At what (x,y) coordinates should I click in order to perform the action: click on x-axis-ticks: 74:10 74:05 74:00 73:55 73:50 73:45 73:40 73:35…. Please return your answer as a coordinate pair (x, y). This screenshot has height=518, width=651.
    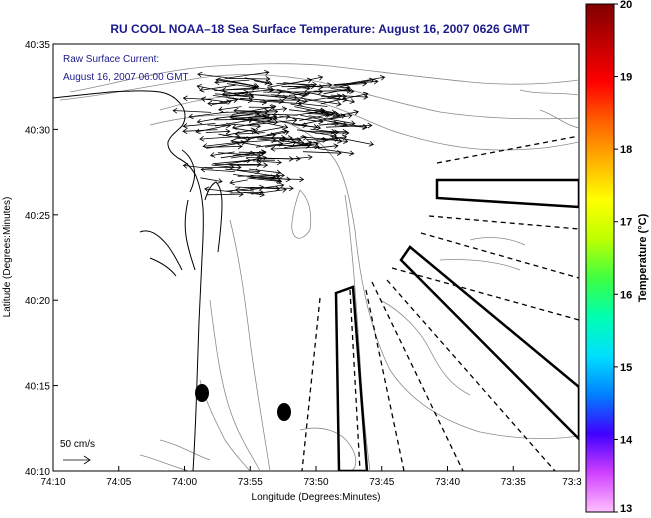
    Looking at the image, I should click on (311, 477).